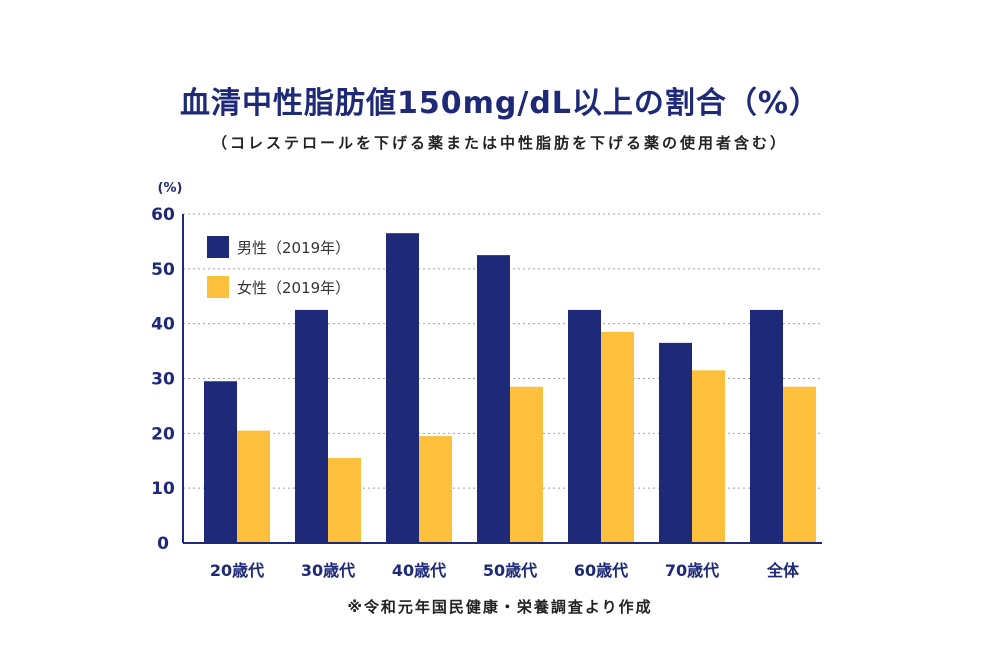 This screenshot has width=1000, height=667. Describe the element at coordinates (500, 607) in the screenshot. I see `source-note: ※令和元年国民健康・栄養調査より作成` at that location.